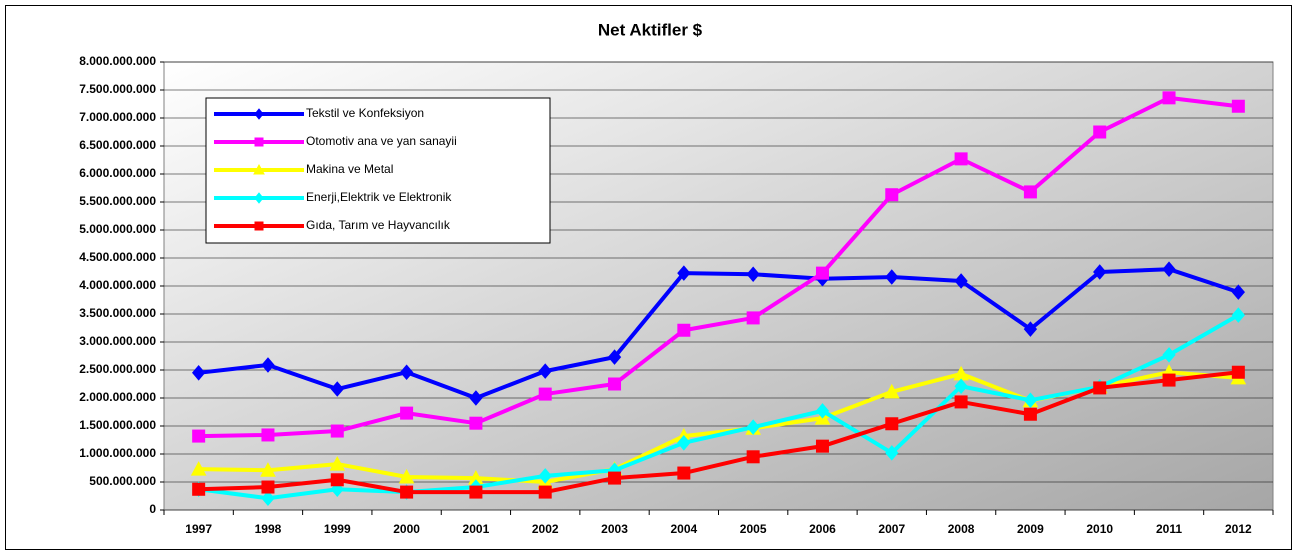 The width and height of the screenshot is (1298, 555). I want to click on y-tick-label: 4.000.000.000, so click(117, 285).